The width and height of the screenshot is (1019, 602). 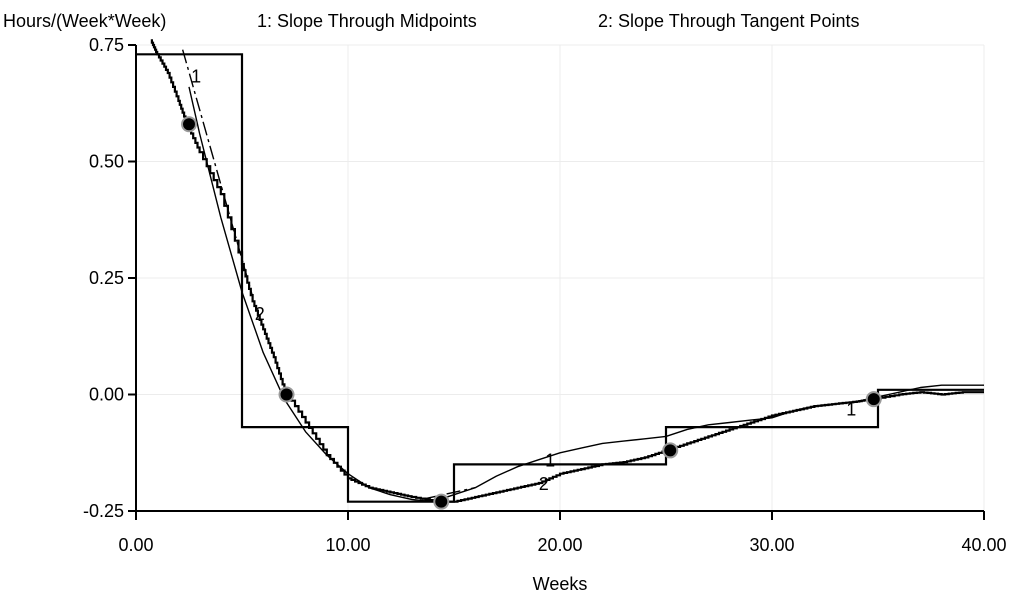 What do you see at coordinates (106, 45) in the screenshot?
I see `y-tick-label: 0.75` at bounding box center [106, 45].